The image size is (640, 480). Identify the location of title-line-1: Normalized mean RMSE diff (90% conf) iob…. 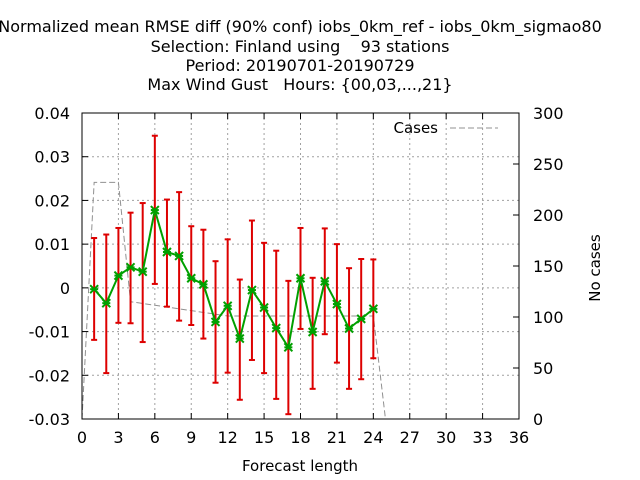
(301, 27).